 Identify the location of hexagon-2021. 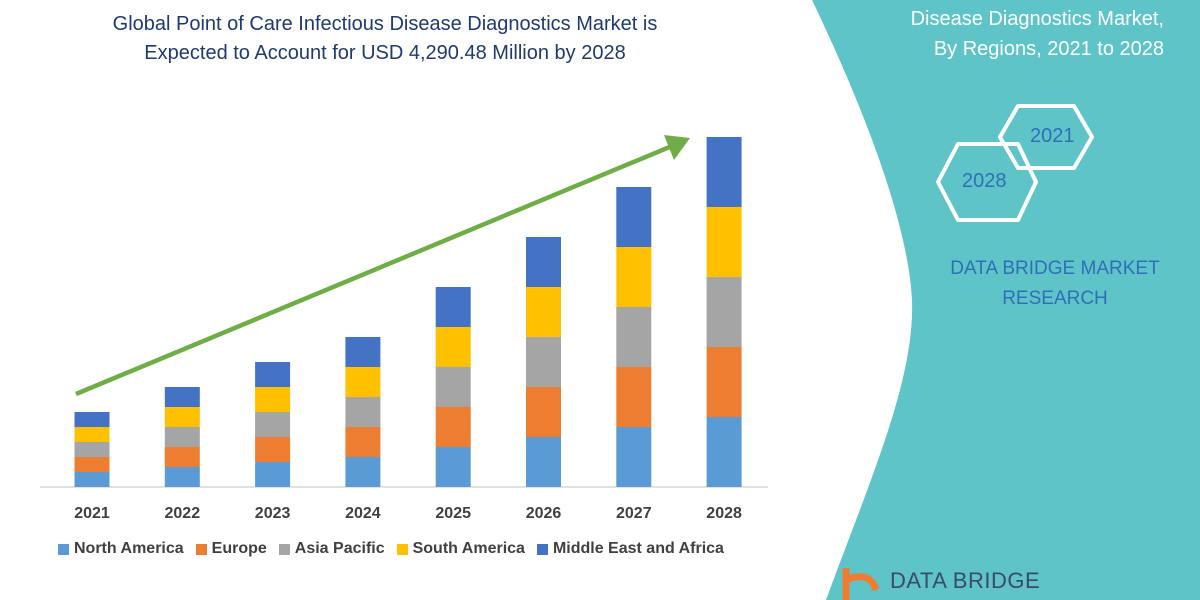
(1046, 137).